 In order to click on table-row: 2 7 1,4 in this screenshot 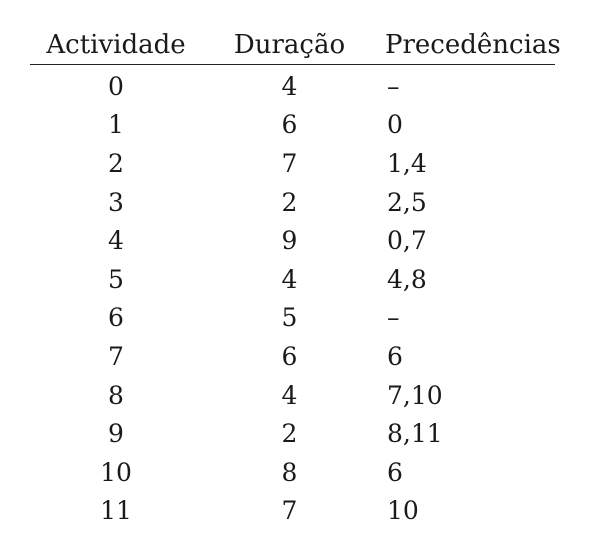, I will do `click(292, 163)`.